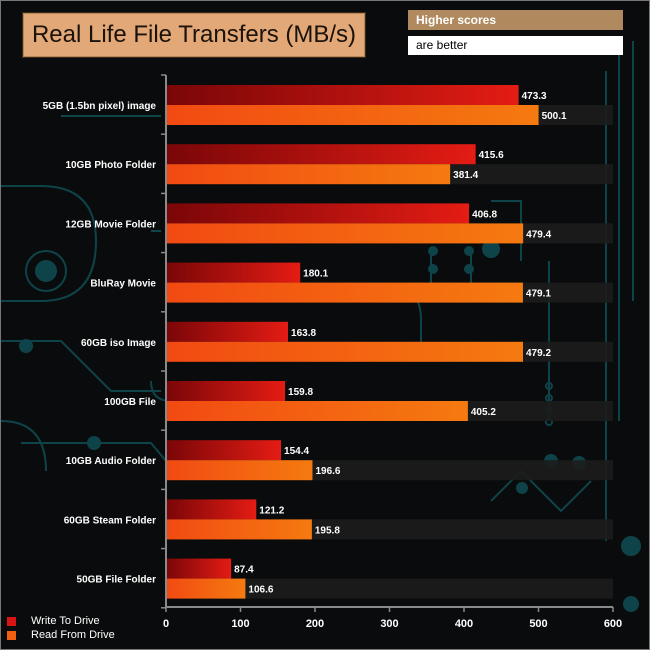 The image size is (650, 650). Describe the element at coordinates (491, 155) in the screenshot. I see `data-label: 415.6` at that location.